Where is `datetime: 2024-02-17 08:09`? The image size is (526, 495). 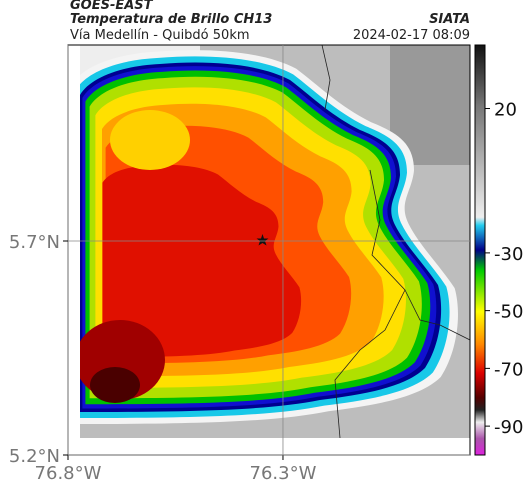 datetime: 2024-02-17 08:09 is located at coordinates (411, 35).